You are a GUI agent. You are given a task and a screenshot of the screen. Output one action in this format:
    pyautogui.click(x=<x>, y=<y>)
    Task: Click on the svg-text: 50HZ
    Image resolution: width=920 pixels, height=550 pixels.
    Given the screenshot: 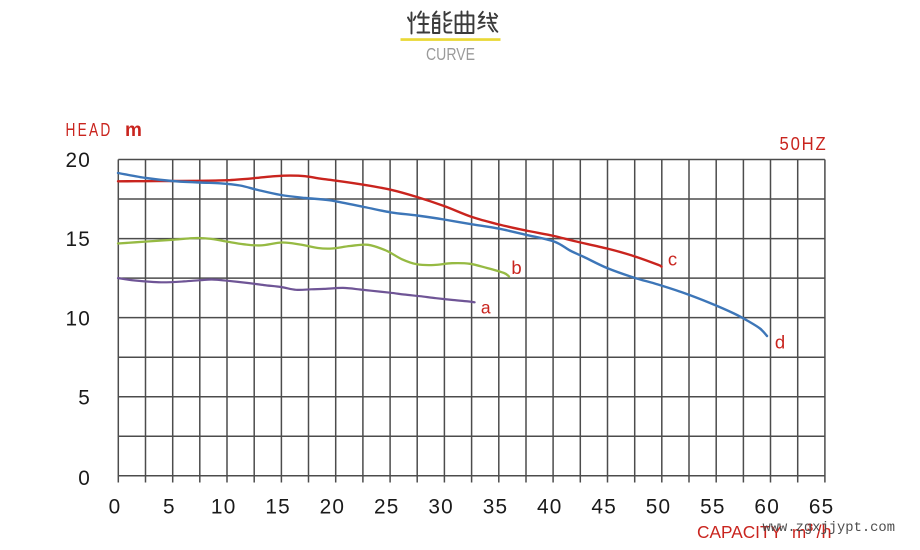 What is the action you would take?
    pyautogui.click(x=804, y=143)
    